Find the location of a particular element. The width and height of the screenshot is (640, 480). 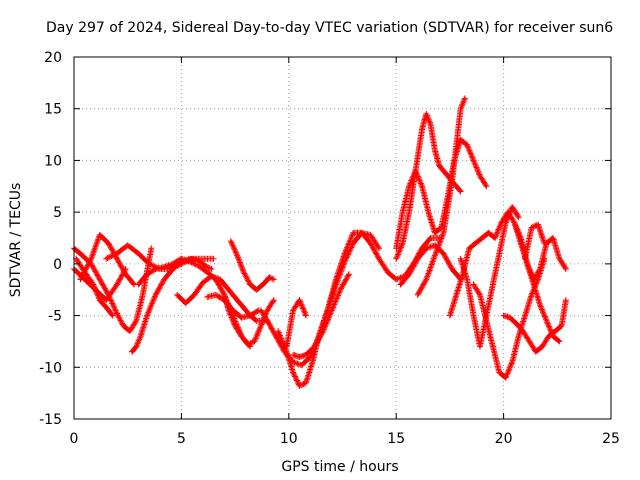

y-tick-label: -10 is located at coordinates (50, 368).